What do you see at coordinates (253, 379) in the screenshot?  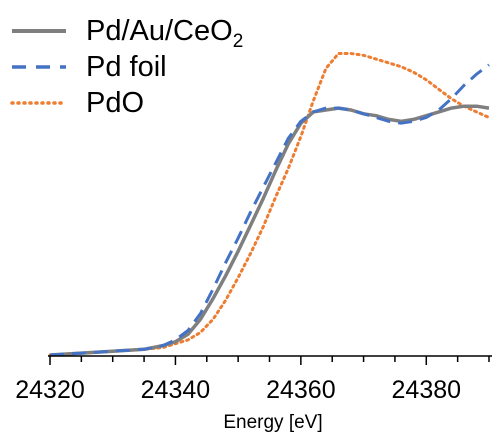 I see `x-axis: 24320 24340 24360 24380` at bounding box center [253, 379].